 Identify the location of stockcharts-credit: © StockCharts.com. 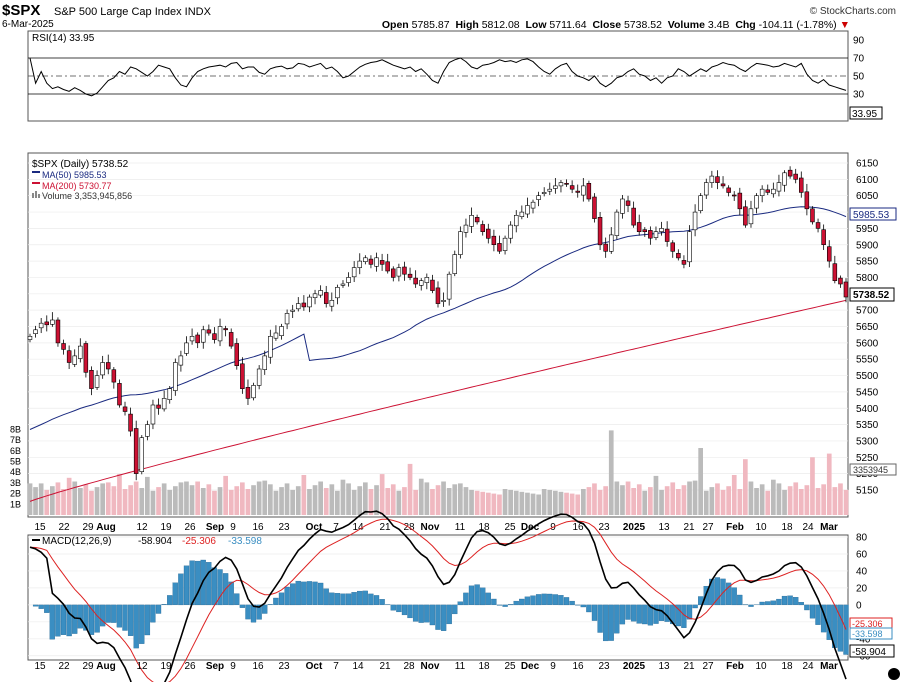
(852, 11).